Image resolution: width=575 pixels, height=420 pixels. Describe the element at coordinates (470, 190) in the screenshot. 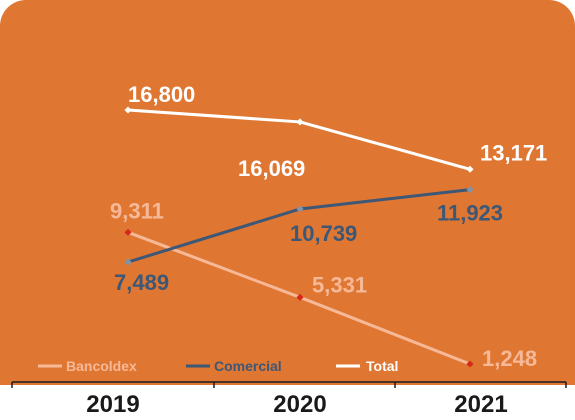

I see `point-comercial-2021` at that location.